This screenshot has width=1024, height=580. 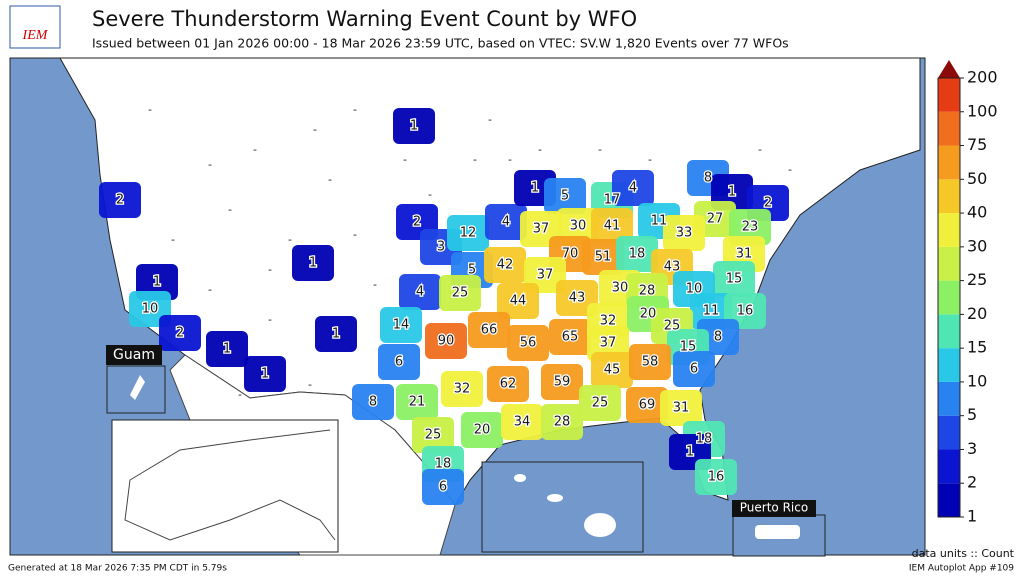 I want to click on colorbar-tick-label: 1, so click(x=972, y=516).